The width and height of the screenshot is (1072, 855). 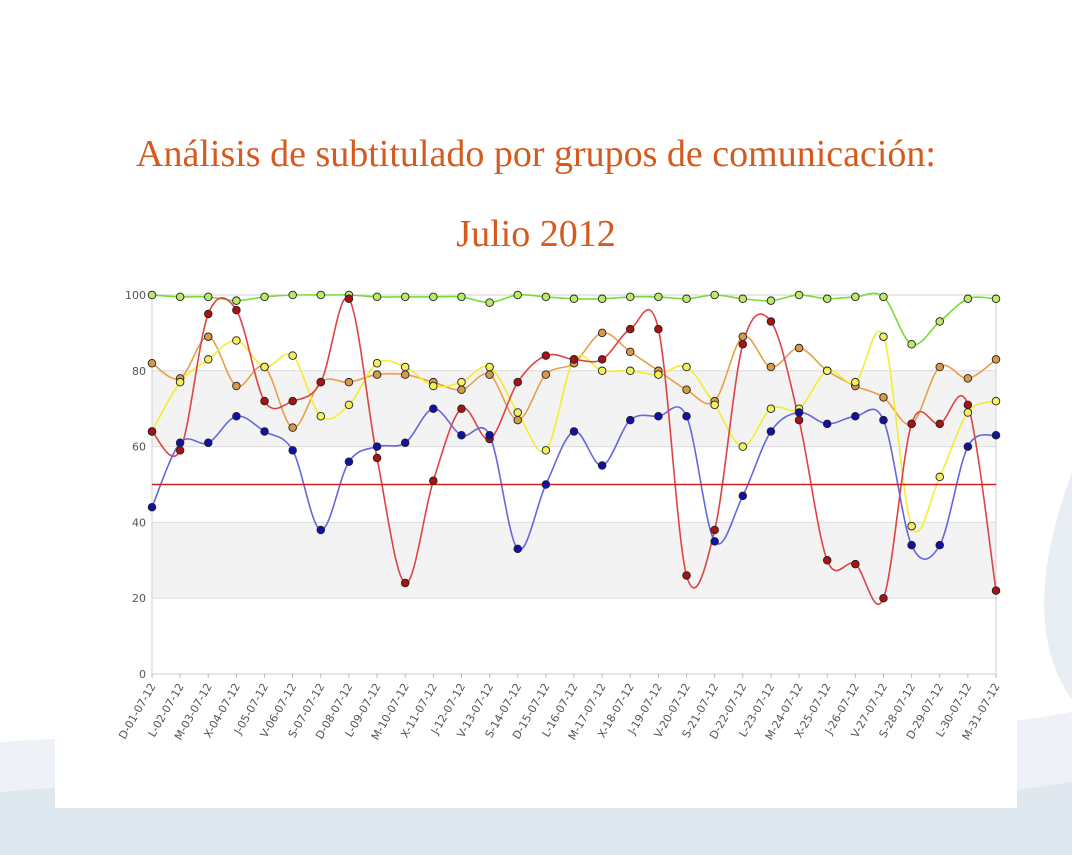 I want to click on y-tick-label: 40, so click(x=139, y=522).